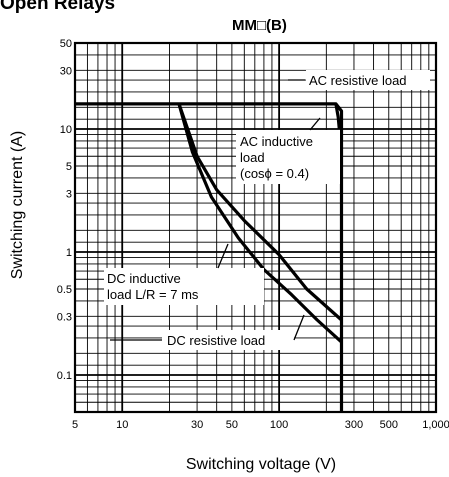 The image size is (449, 477). I want to click on x-tick-label: 100, so click(279, 425).